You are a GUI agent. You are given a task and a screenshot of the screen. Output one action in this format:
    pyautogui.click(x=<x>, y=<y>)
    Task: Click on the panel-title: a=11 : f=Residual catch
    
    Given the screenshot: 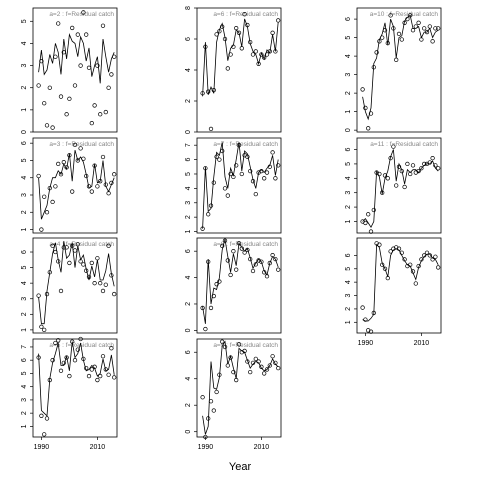 What is the action you would take?
    pyautogui.click(x=404, y=144)
    